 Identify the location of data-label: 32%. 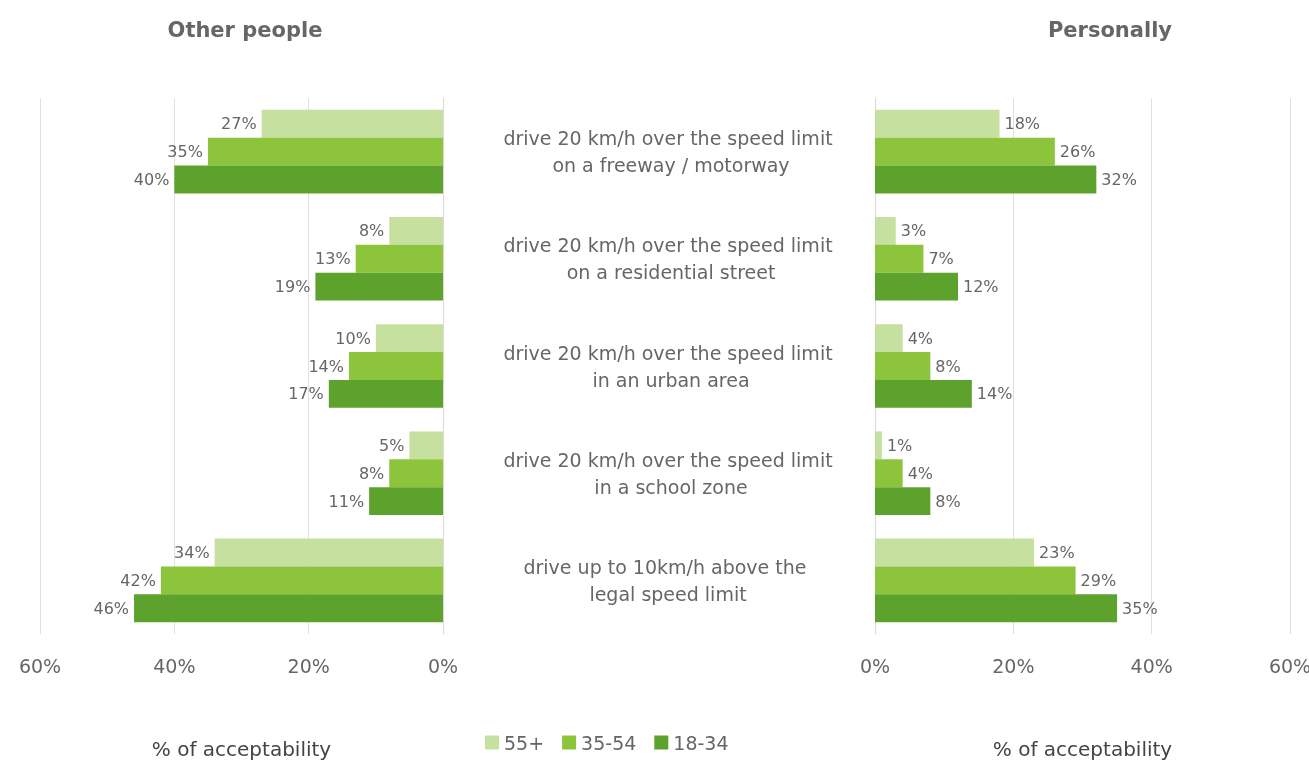
(1119, 179).